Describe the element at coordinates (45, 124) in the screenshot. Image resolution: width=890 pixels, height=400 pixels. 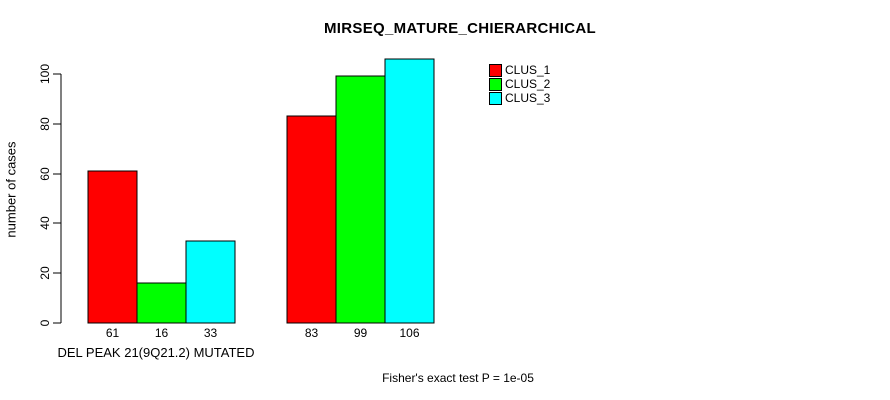
I see `y-axis-tick-label: 80` at that location.